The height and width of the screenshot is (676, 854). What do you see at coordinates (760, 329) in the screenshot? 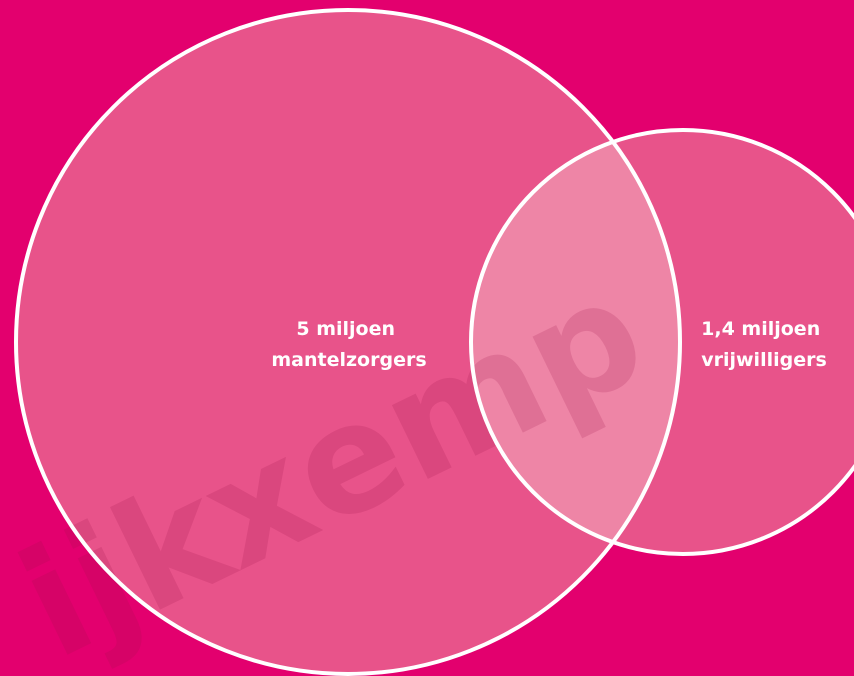
I see `vrijwilligers-value: 1,4 miljoen` at bounding box center [760, 329].